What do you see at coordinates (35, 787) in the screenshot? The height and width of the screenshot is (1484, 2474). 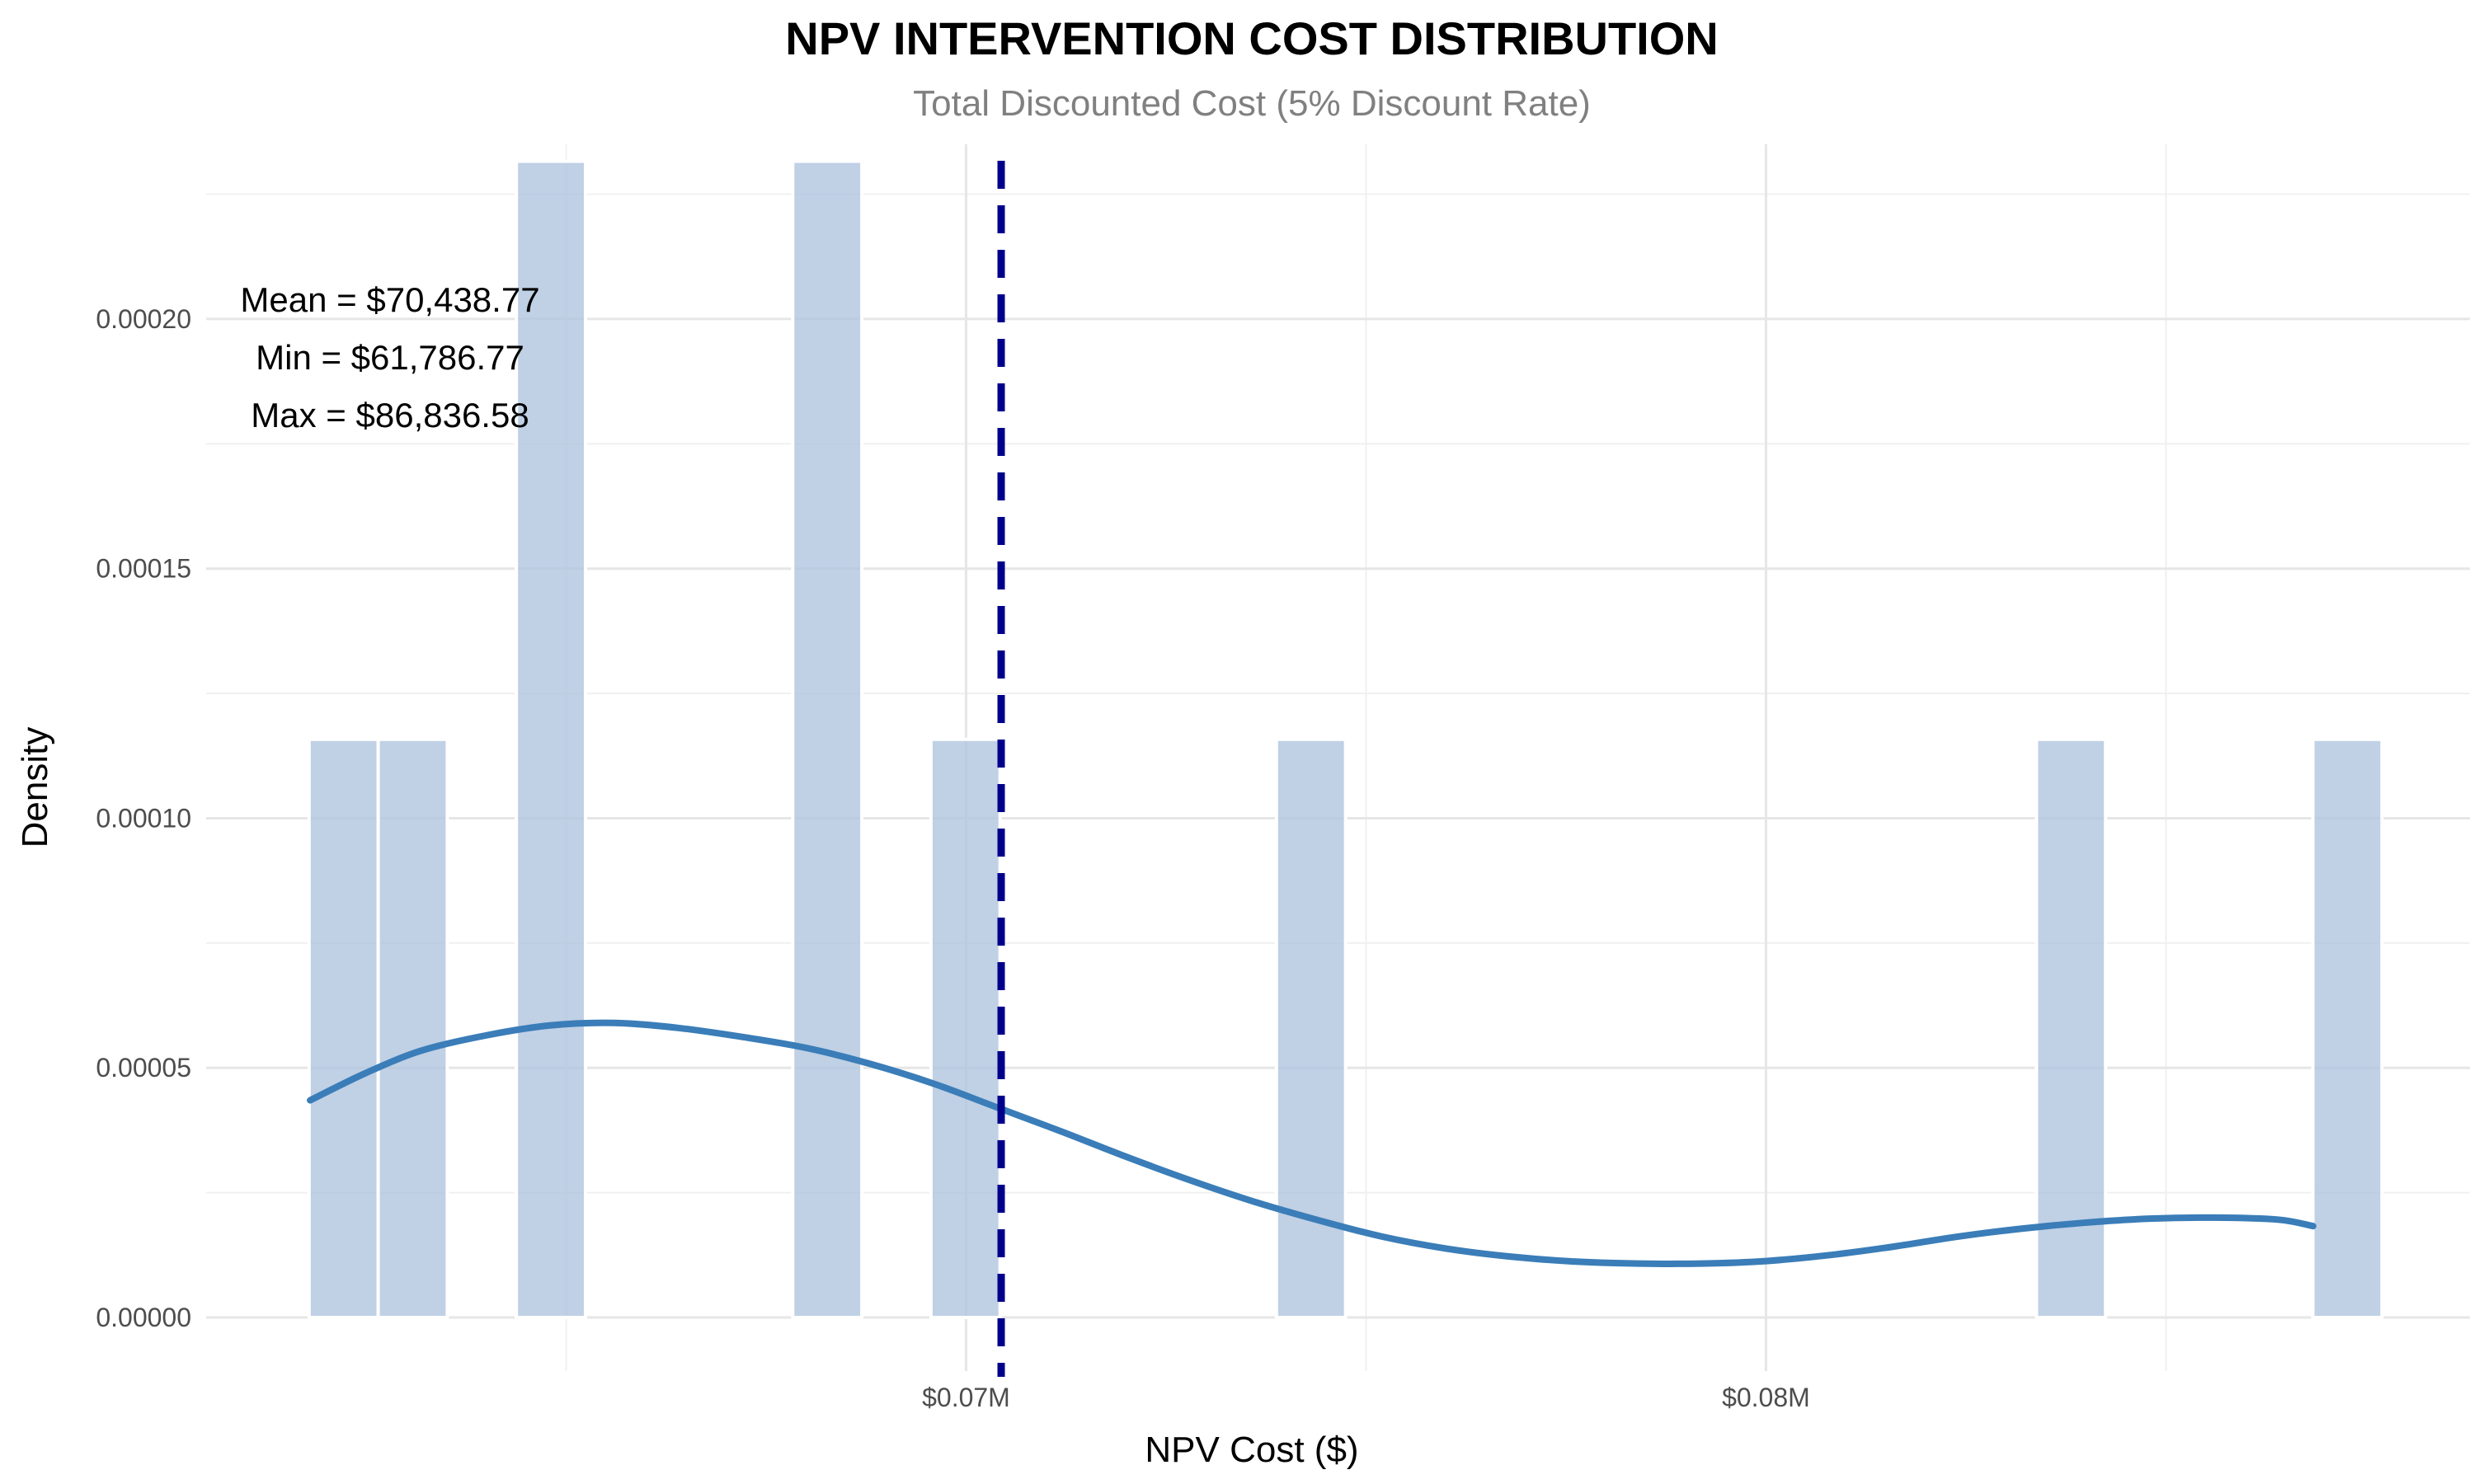 I see `y-axis-label: Density` at bounding box center [35, 787].